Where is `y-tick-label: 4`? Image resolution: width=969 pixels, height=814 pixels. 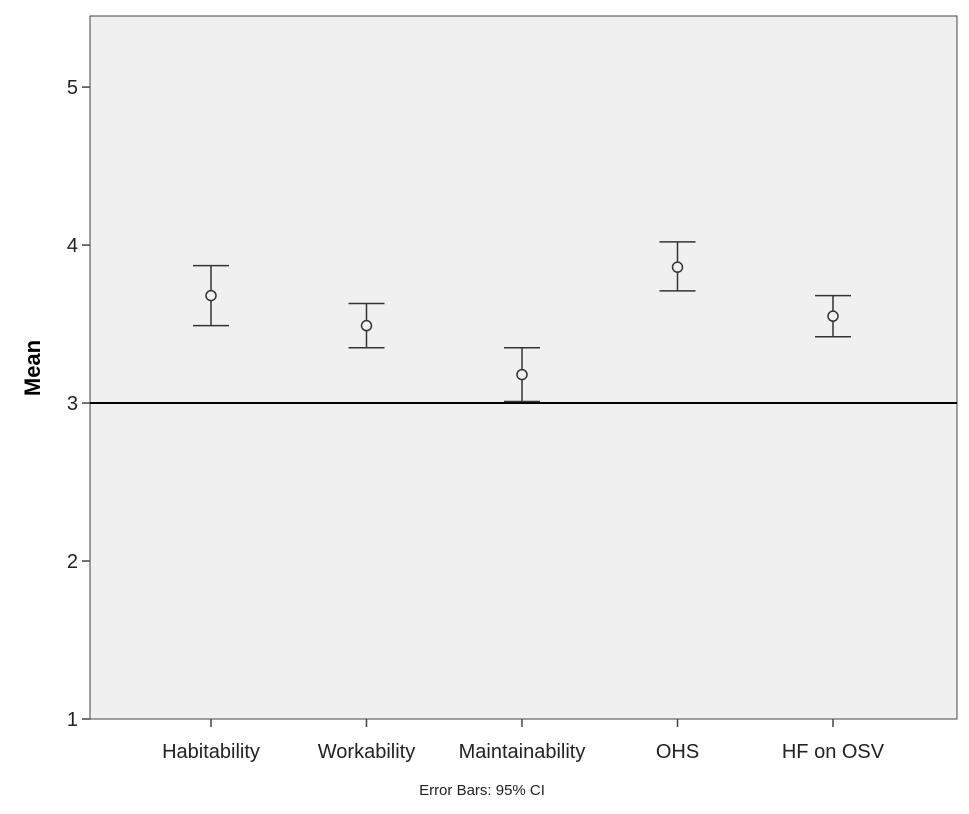
y-tick-label: 4 is located at coordinates (72, 246).